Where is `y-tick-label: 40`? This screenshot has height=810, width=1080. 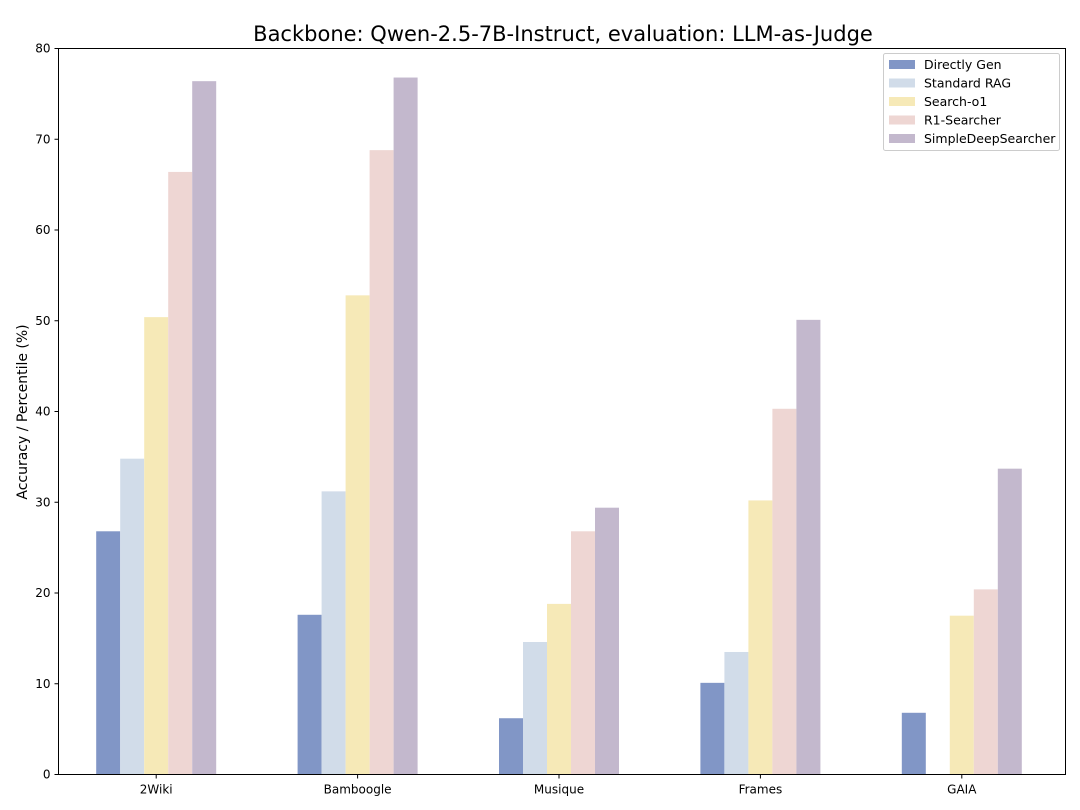 y-tick-label: 40 is located at coordinates (42, 412).